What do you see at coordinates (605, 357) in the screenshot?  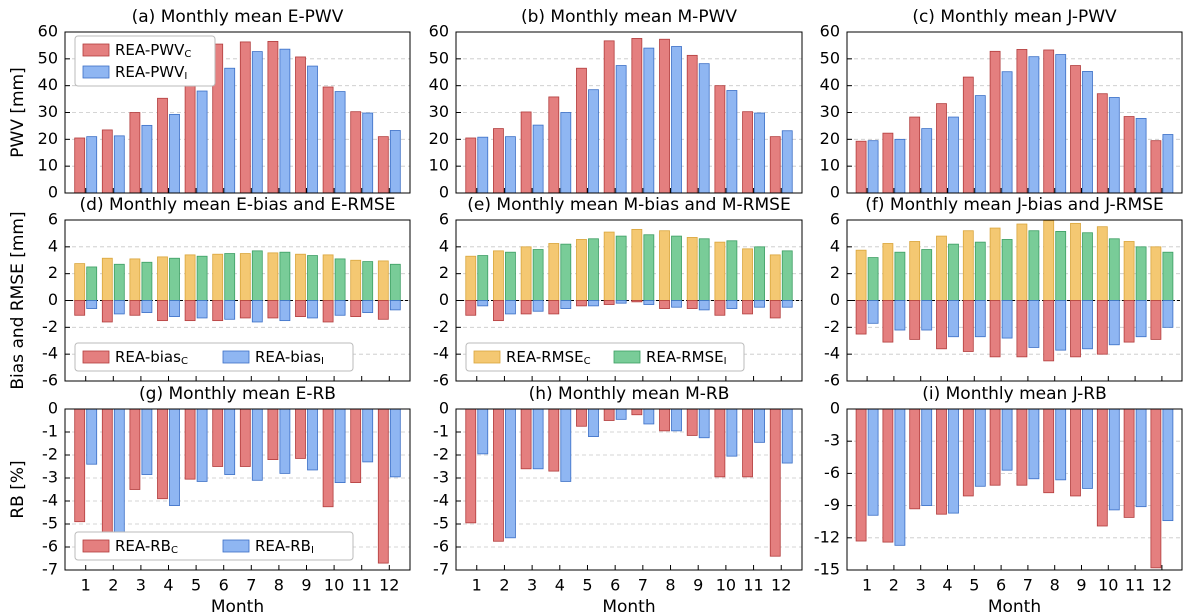 I see `legend-box` at bounding box center [605, 357].